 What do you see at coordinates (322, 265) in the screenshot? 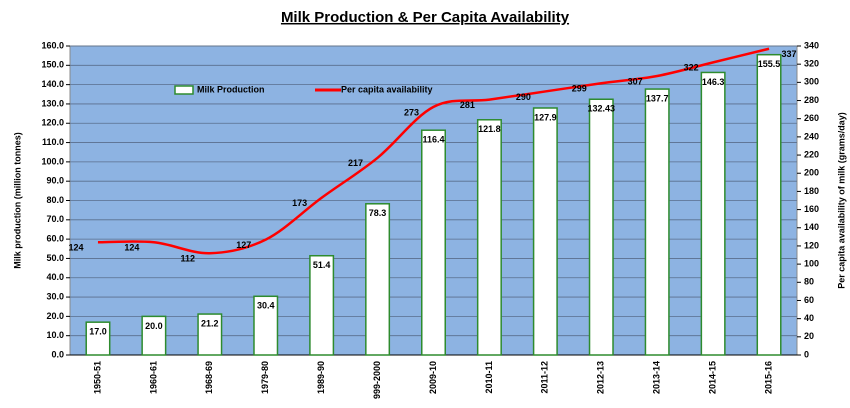
I see `bar-value-label: 51.4` at bounding box center [322, 265].